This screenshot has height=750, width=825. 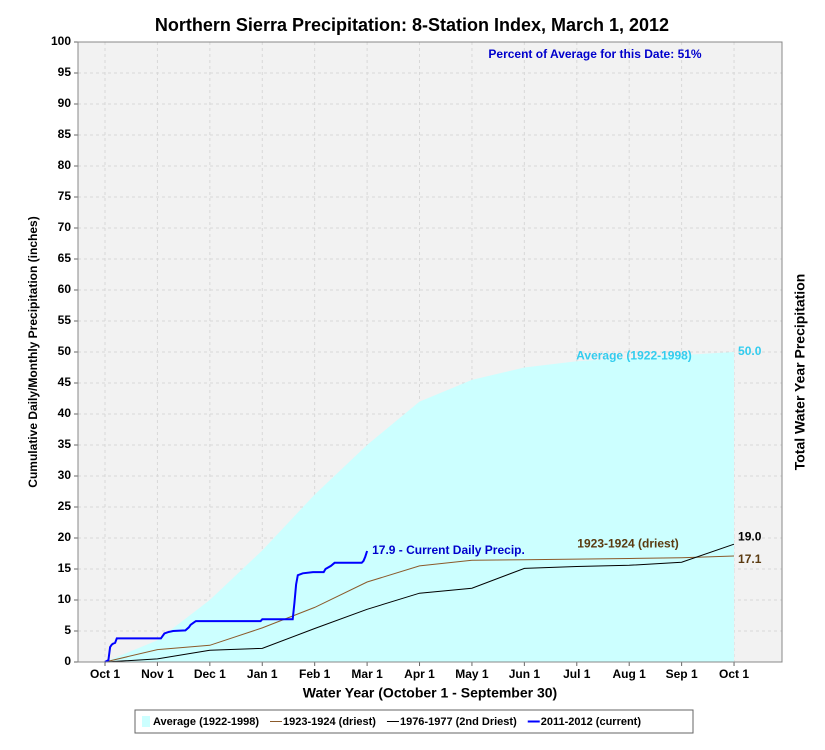 What do you see at coordinates (262, 674) in the screenshot?
I see `x-tick-label: Jan 1` at bounding box center [262, 674].